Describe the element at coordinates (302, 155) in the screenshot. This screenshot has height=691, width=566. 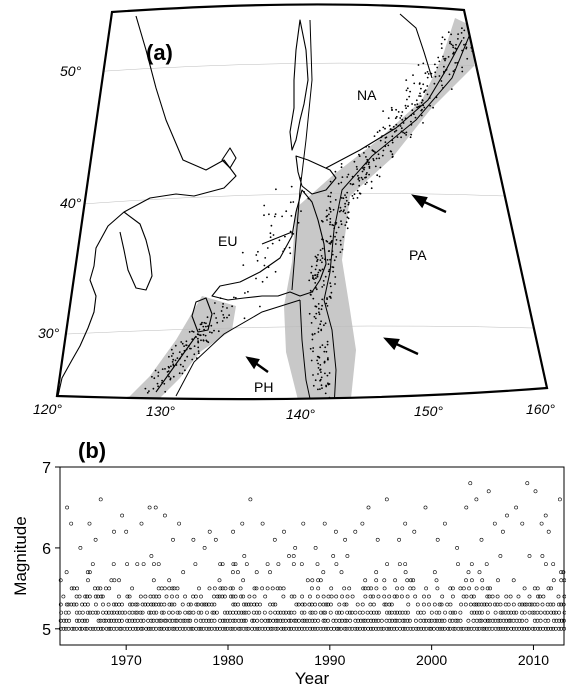
I see `eu-na-boundary` at that location.